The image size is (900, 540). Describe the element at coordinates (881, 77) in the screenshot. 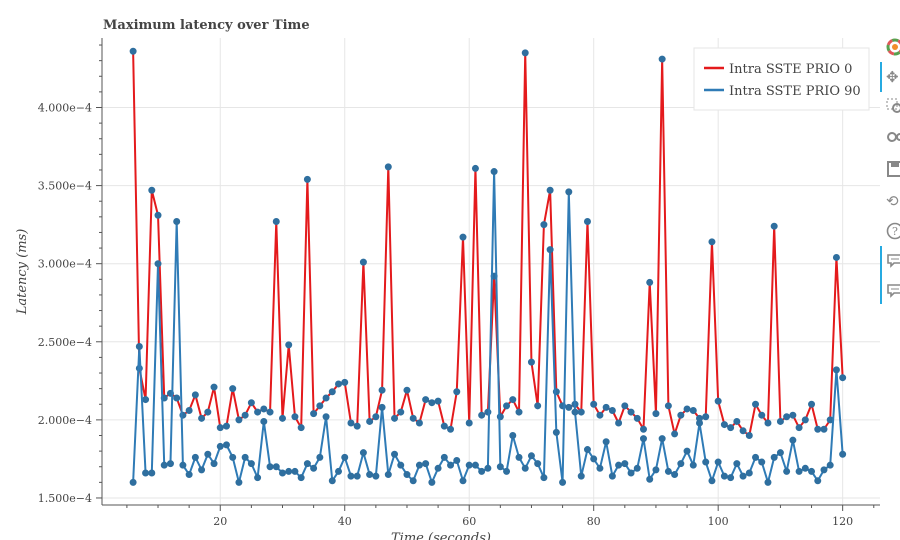

I see `active-tool-indicator` at that location.